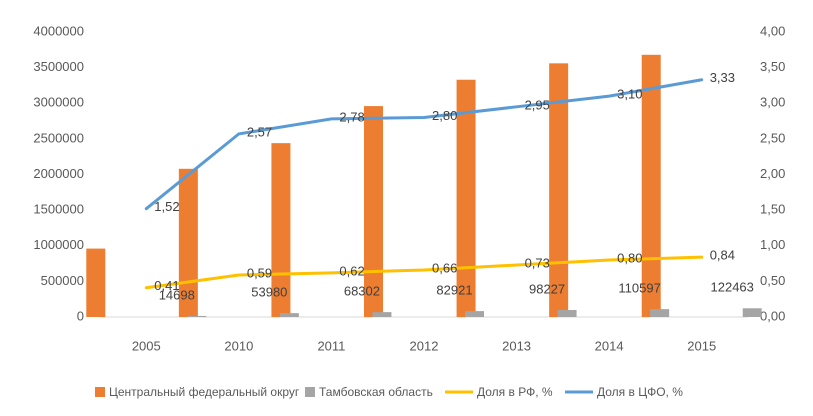 This screenshot has height=416, width=813. Describe the element at coordinates (629, 257) in the screenshot. I see `data-label: 0,80` at that location.